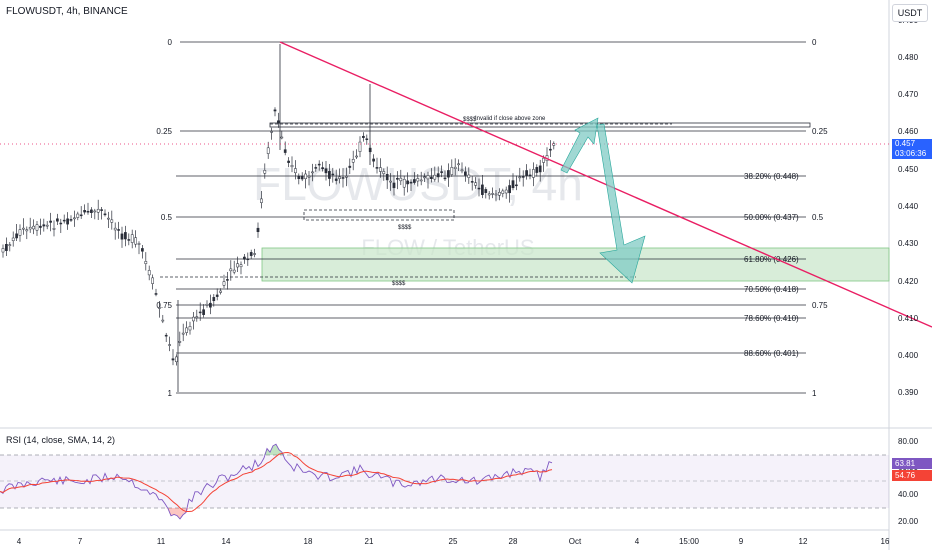  I want to click on liq-mark-low: $$$$, so click(399, 284).